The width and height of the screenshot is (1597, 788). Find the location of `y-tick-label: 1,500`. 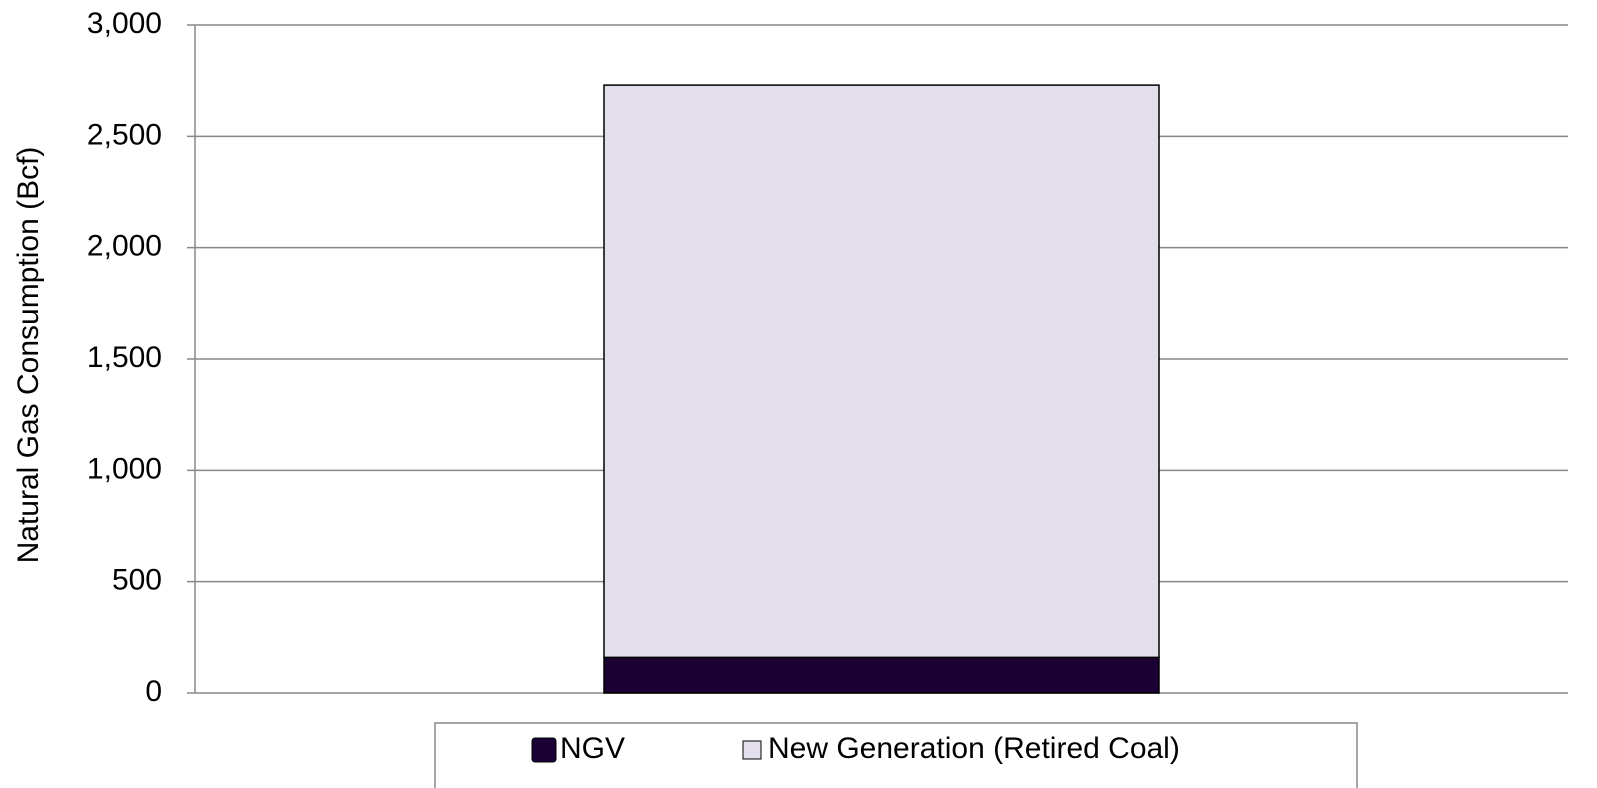

y-tick-label: 1,500 is located at coordinates (124, 357).